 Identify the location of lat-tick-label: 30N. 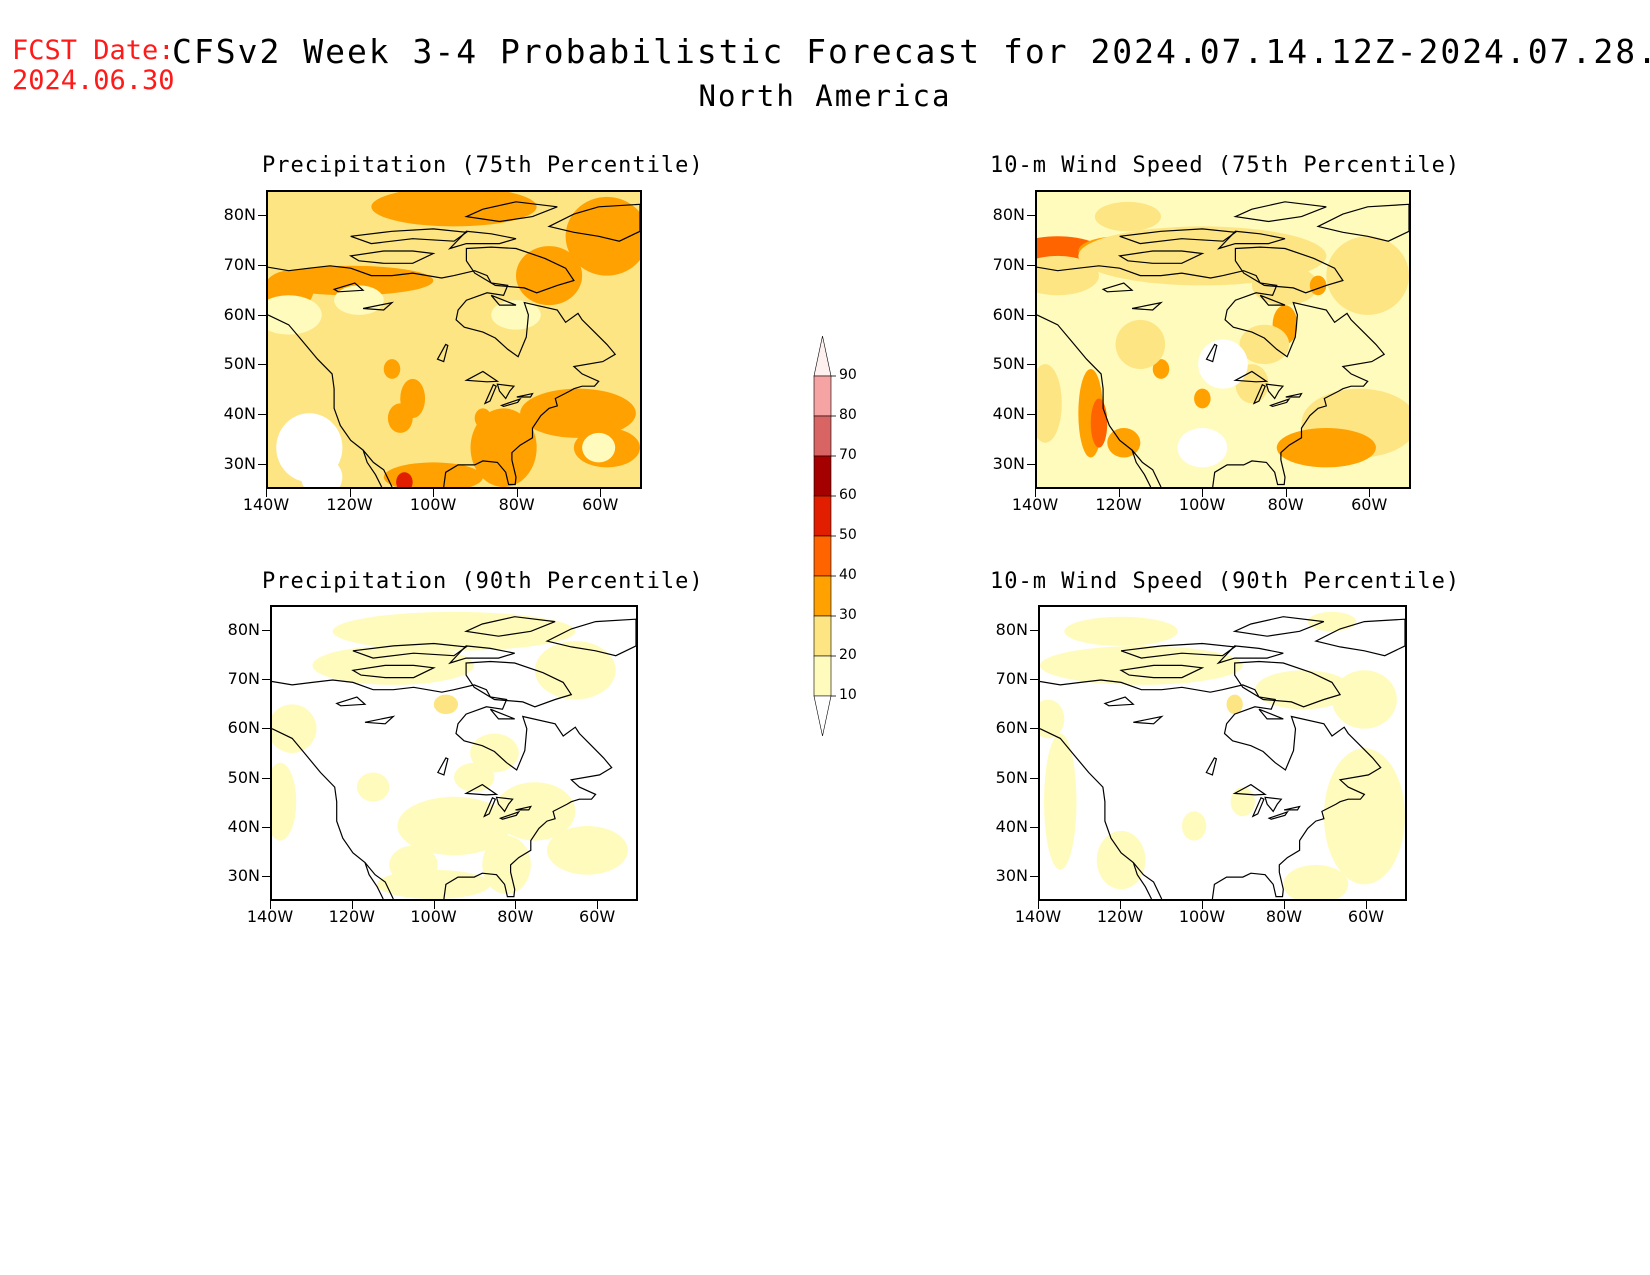
(243, 876).